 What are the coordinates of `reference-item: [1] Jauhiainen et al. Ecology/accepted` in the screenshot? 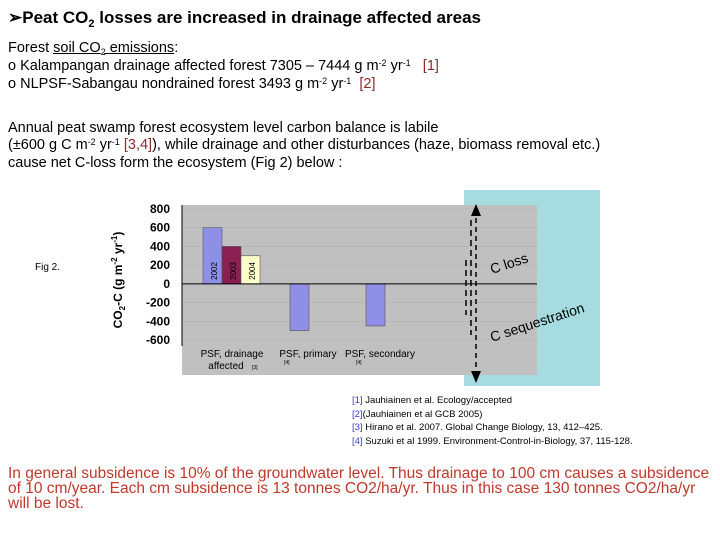 It's located at (492, 401).